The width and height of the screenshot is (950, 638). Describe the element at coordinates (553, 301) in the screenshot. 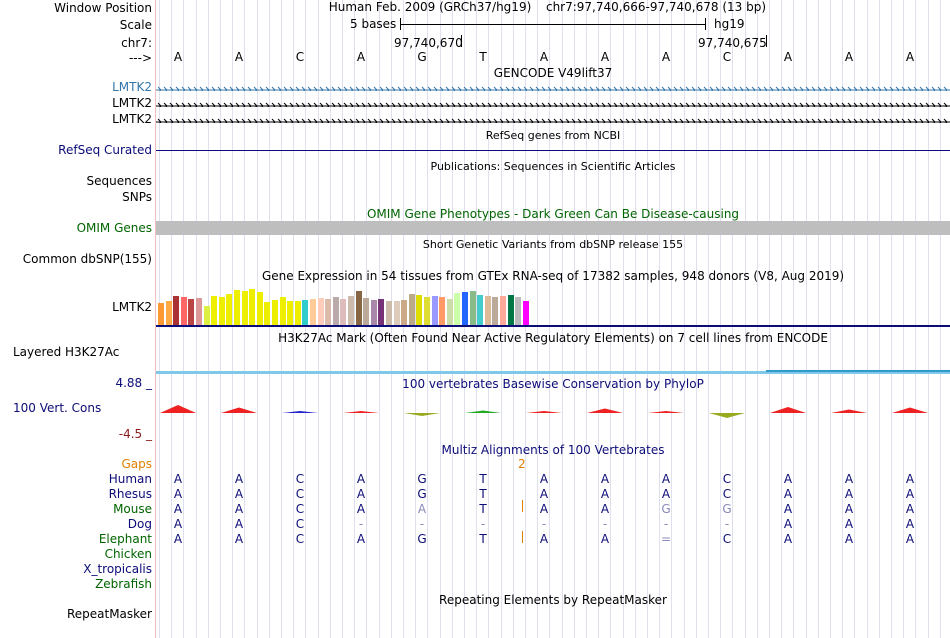

I see `gtex-bar-chart` at that location.